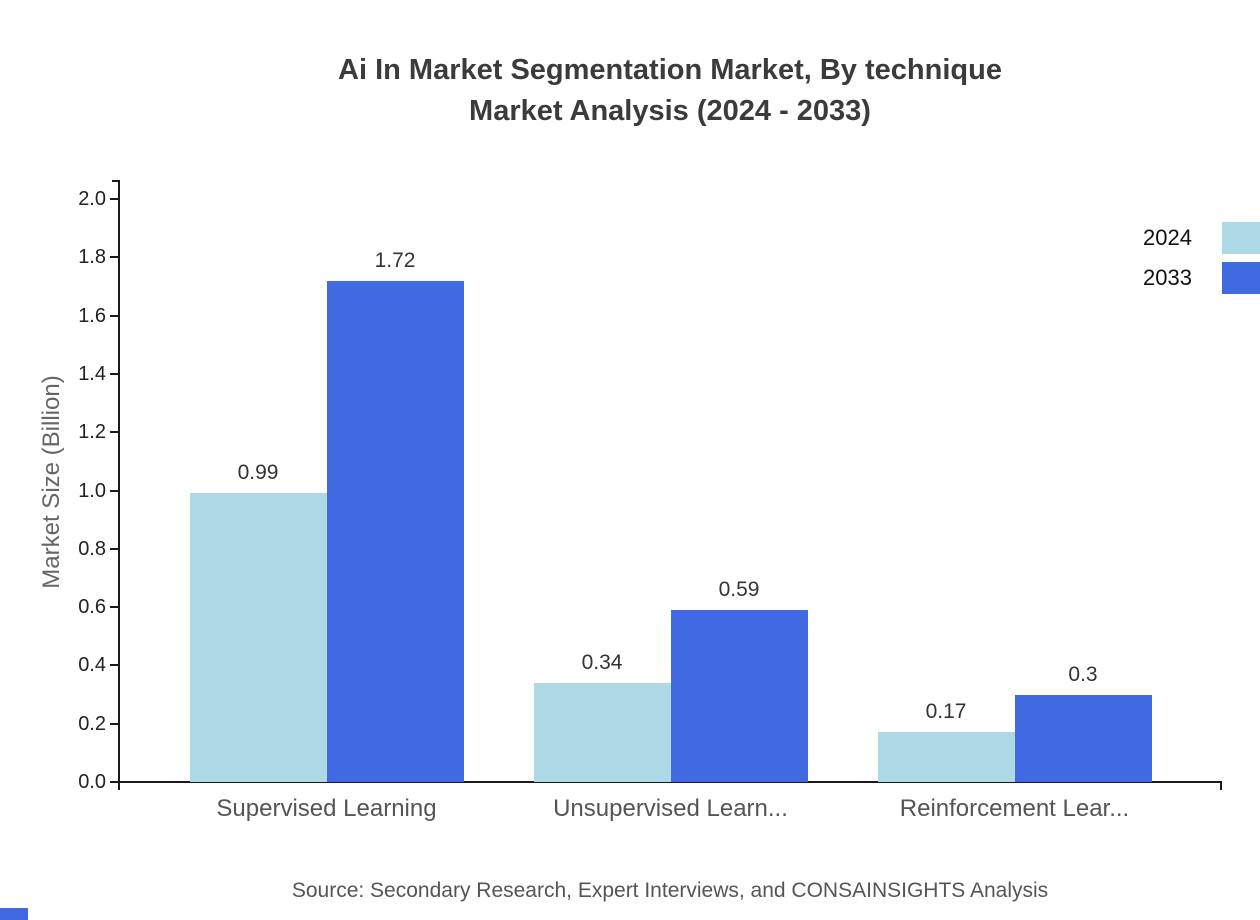 This screenshot has width=1260, height=920. What do you see at coordinates (92, 665) in the screenshot?
I see `y-tick-label: 0.4` at bounding box center [92, 665].